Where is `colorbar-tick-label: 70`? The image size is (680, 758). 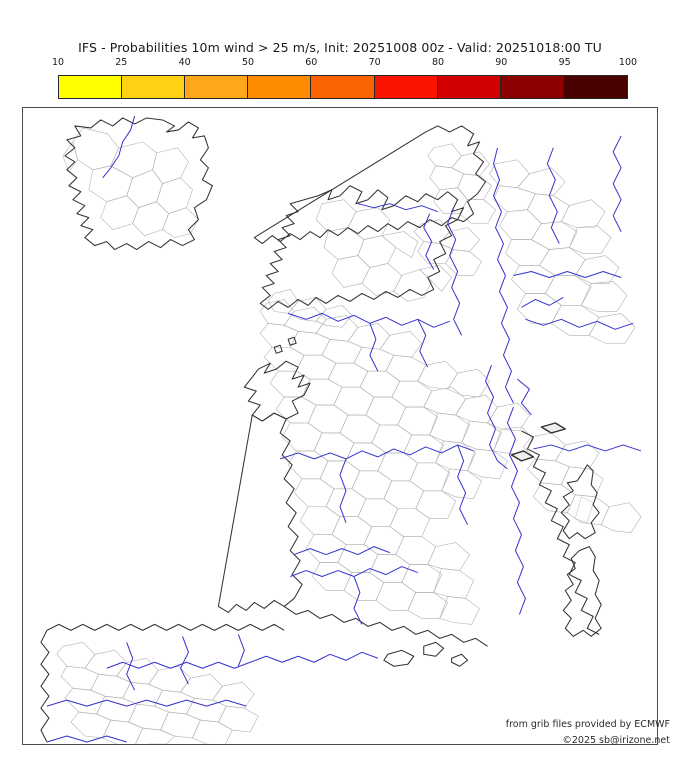 colorbar-tick-label: 70 is located at coordinates (374, 62).